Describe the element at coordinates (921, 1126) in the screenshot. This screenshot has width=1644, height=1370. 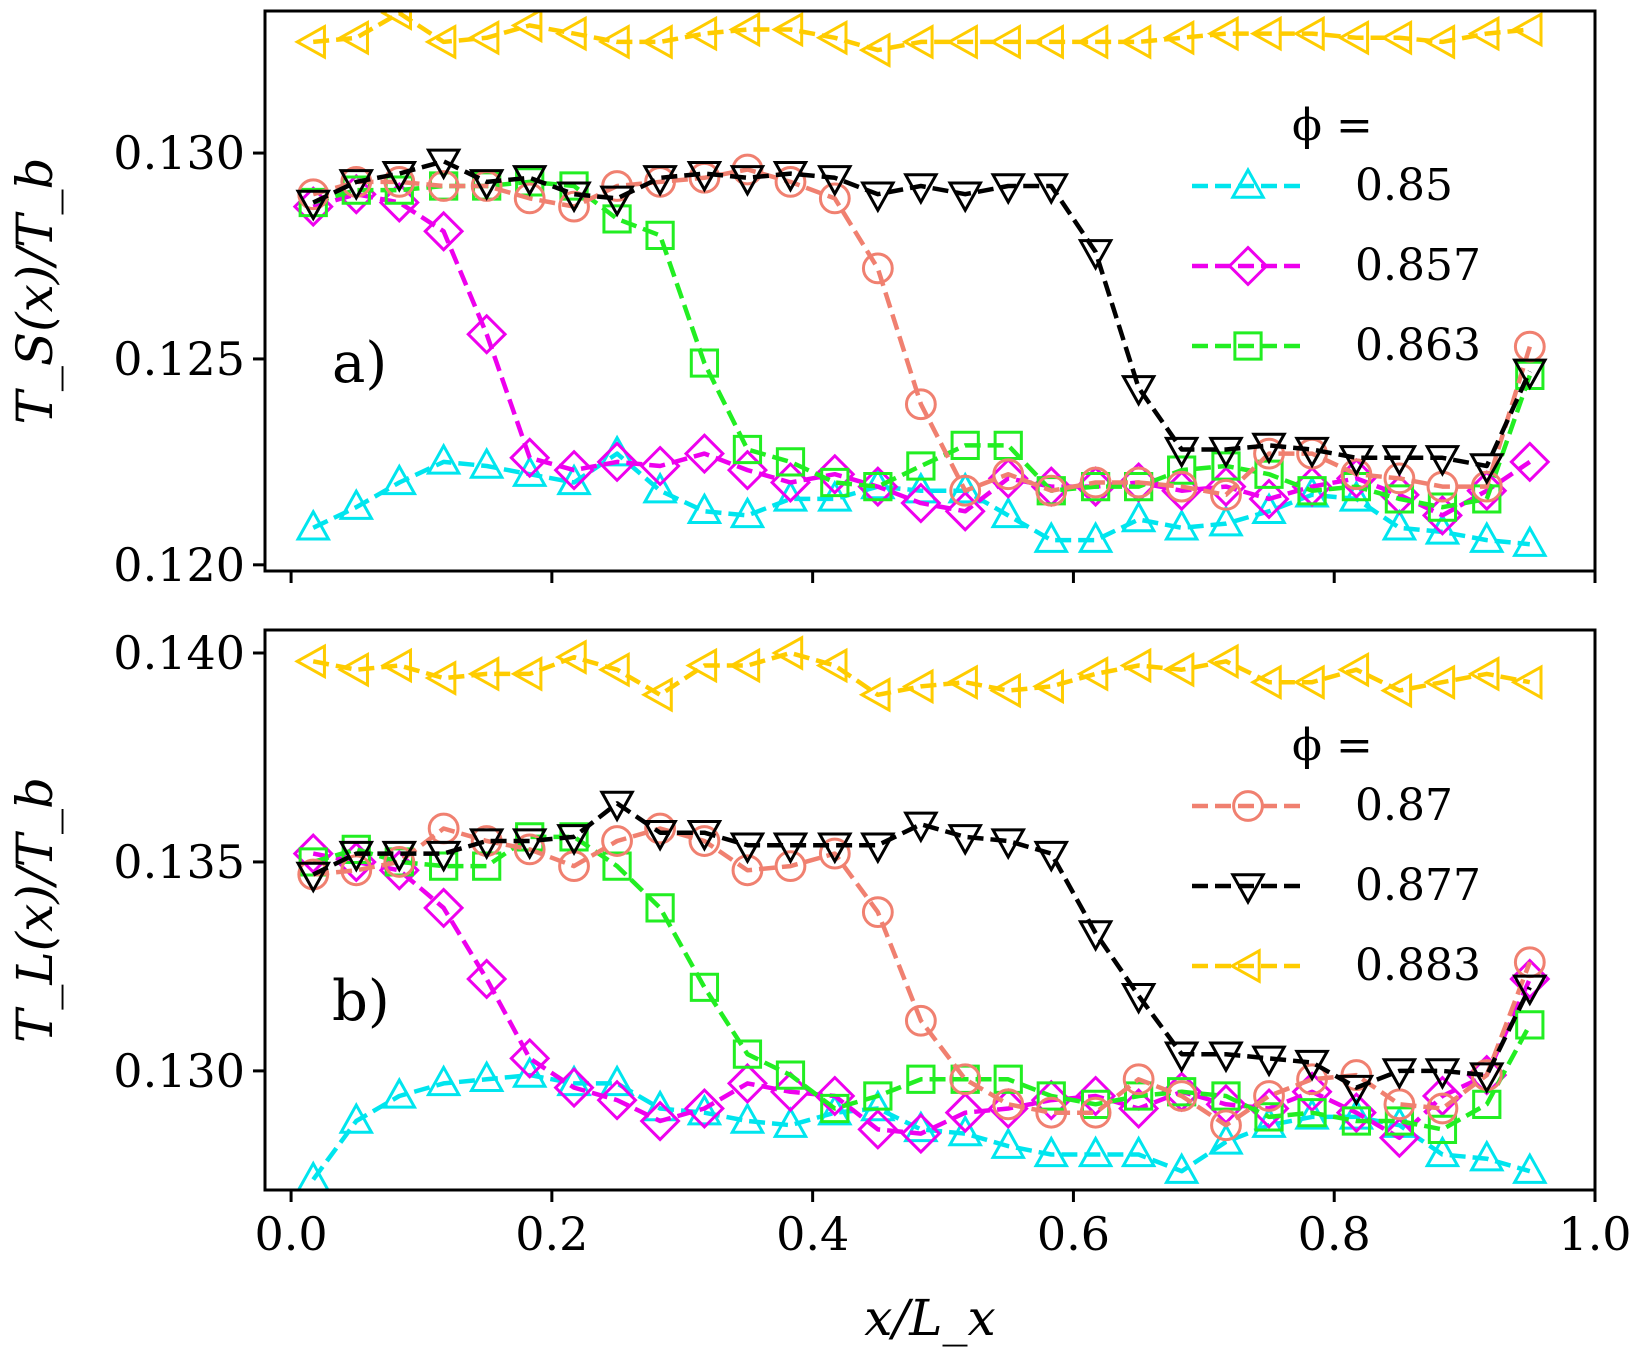
I see `series-line-phi-085-b` at that location.